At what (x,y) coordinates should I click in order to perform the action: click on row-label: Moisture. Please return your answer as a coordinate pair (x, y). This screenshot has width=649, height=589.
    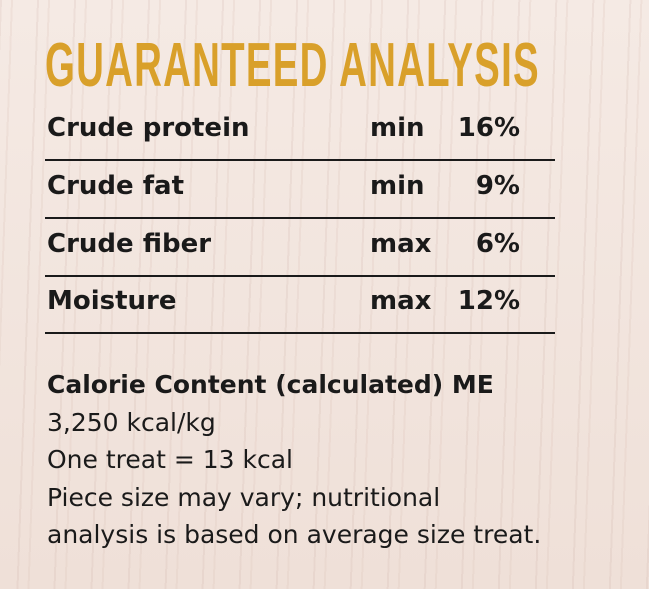
    Looking at the image, I should click on (112, 301).